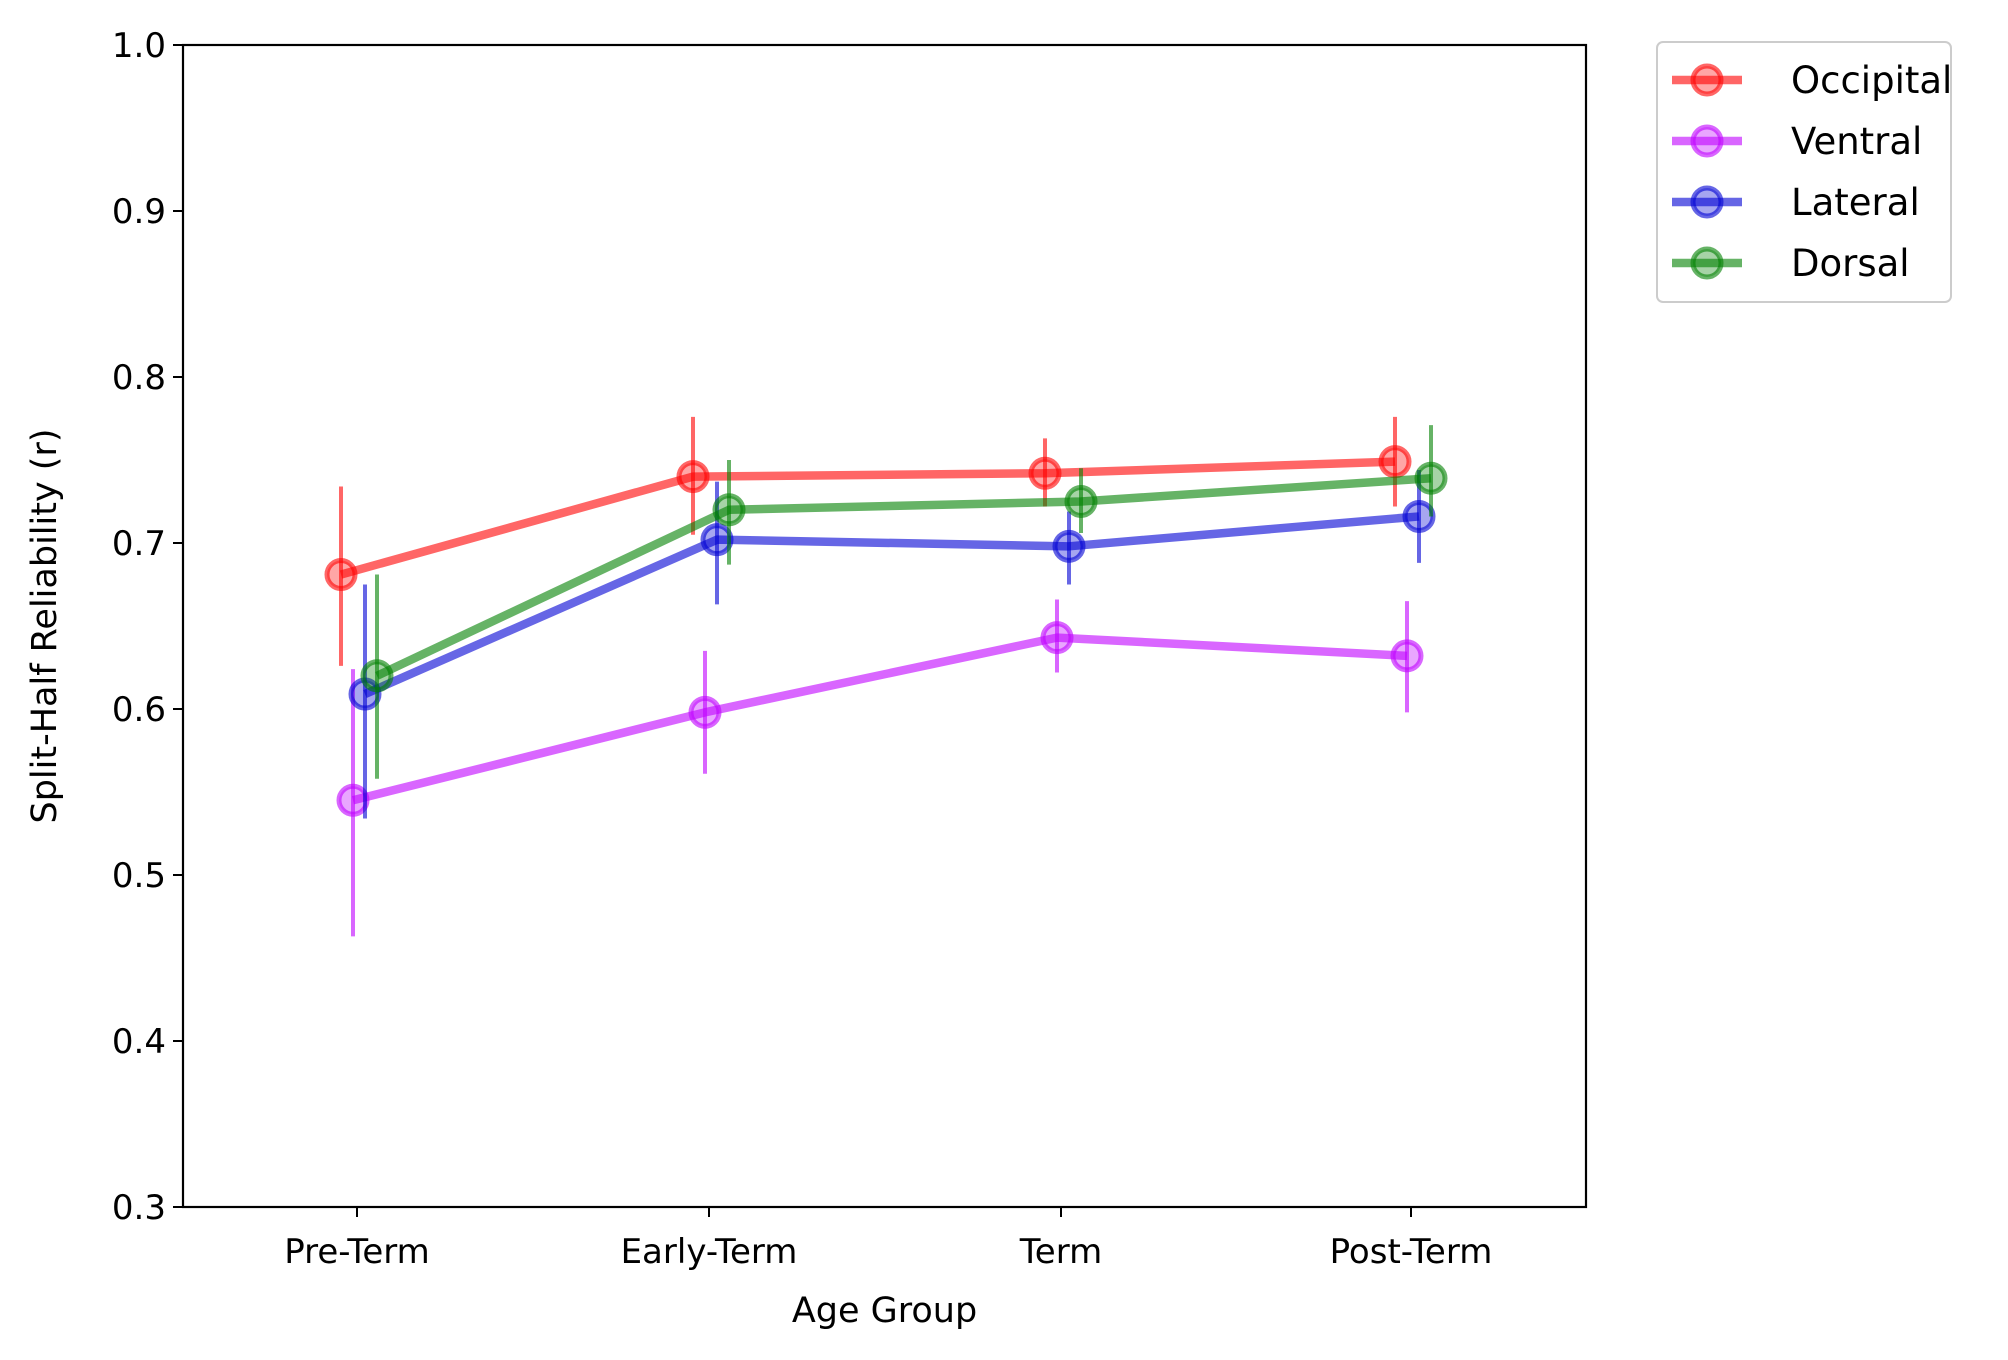 Image resolution: width=2008 pixels, height=1360 pixels. What do you see at coordinates (139, 1208) in the screenshot?
I see `y-tick-label: 0.3` at bounding box center [139, 1208].